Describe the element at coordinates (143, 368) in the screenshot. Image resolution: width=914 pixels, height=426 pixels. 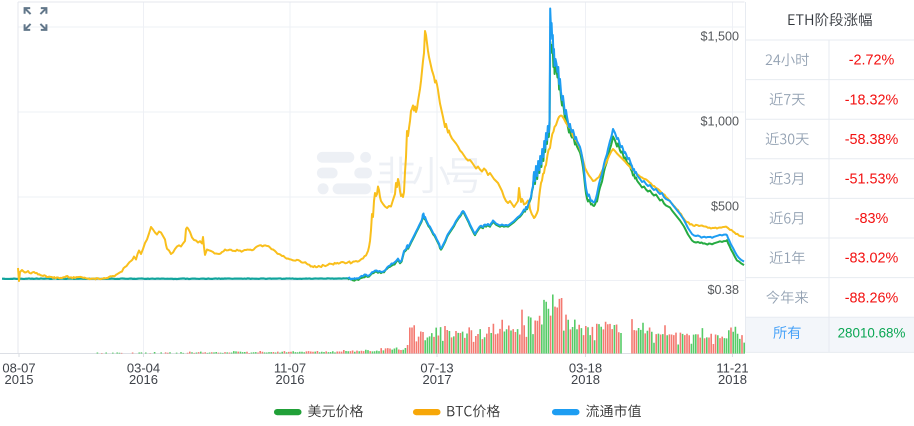
I see `svg-text: 03-04` at that location.